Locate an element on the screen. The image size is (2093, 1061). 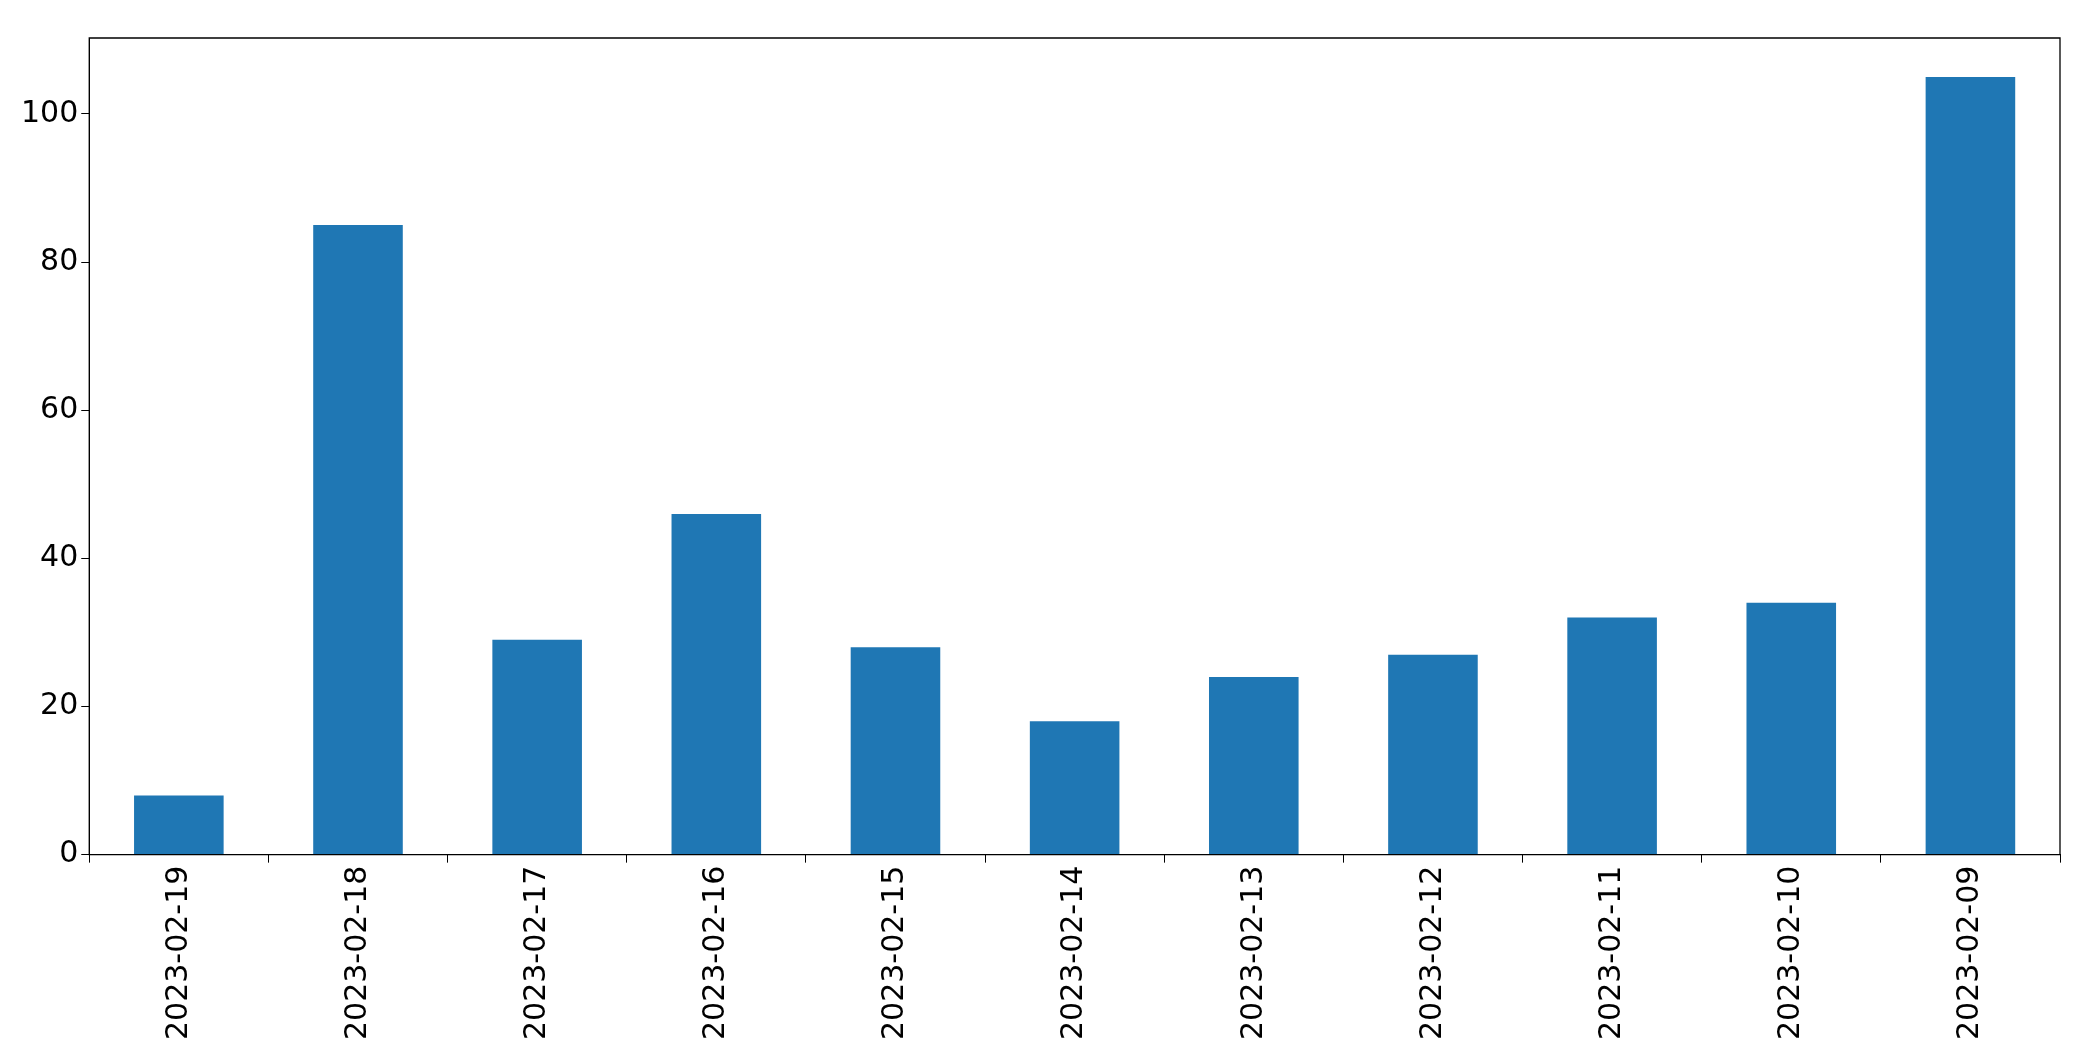
y-tick-label: 20 is located at coordinates (59, 704).